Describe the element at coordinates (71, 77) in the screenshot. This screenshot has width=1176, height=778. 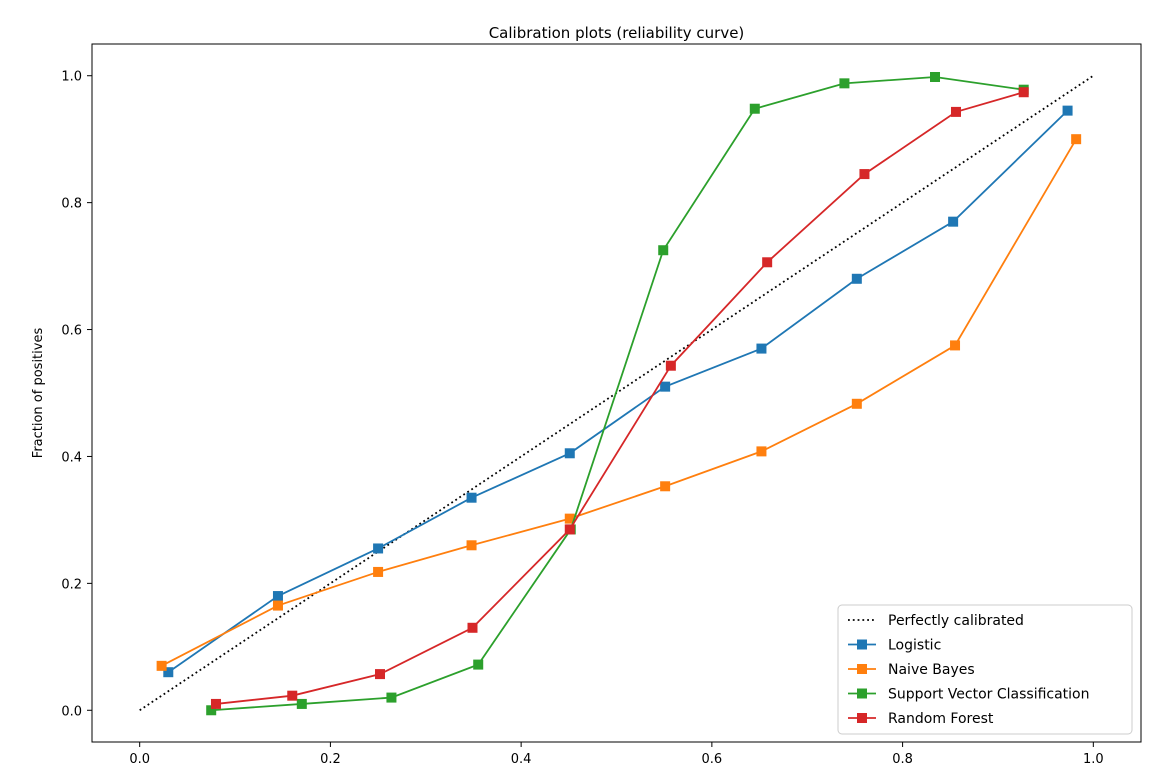
I see `y-tick-label: 1.0` at that location.